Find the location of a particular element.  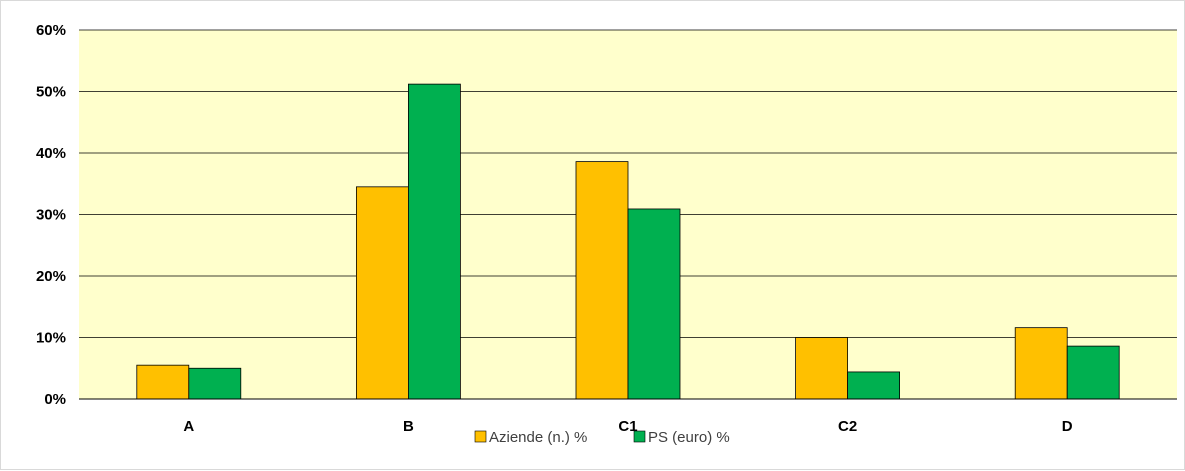

x-tick-label: A is located at coordinates (188, 426).